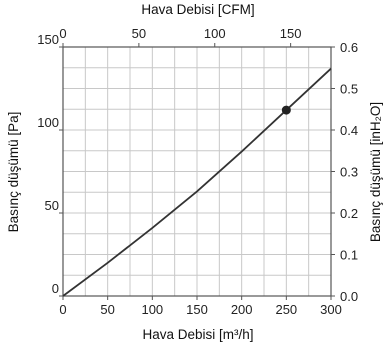 This screenshot has width=387, height=354. Describe the element at coordinates (286, 309) in the screenshot. I see `x-bottom-tick-label: 250` at that location.